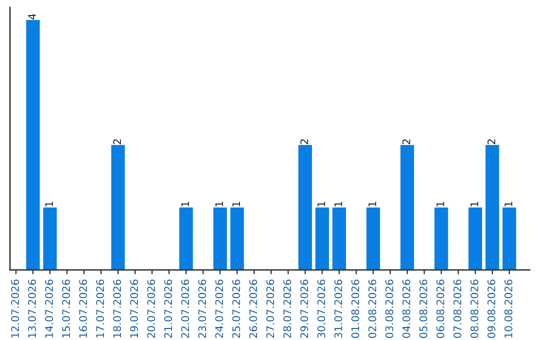 The image size is (540, 340). What do you see at coordinates (253, 309) in the screenshot?
I see `x-tick-label: 26.07.2026` at bounding box center [253, 309].